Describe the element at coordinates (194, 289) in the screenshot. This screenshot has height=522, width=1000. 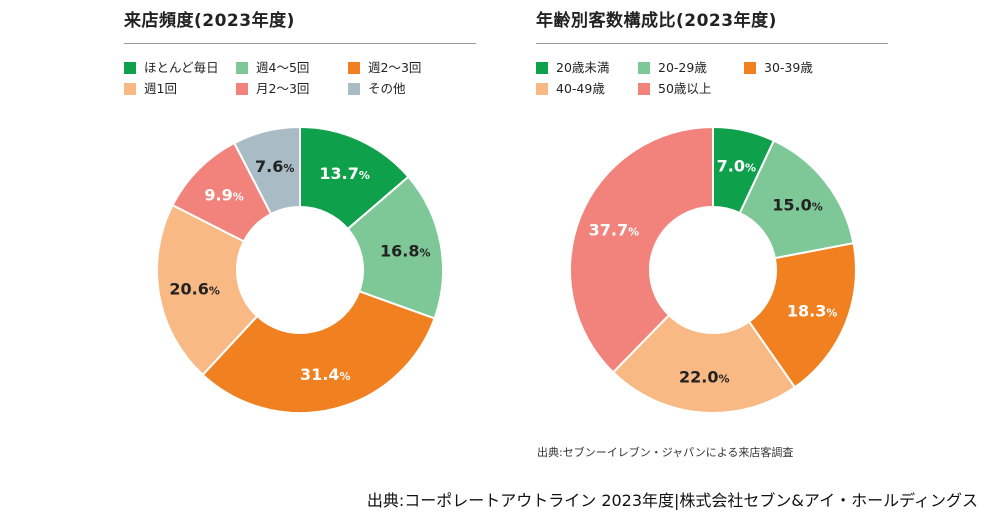
I see `slice-value-label: 20.6%` at that location.